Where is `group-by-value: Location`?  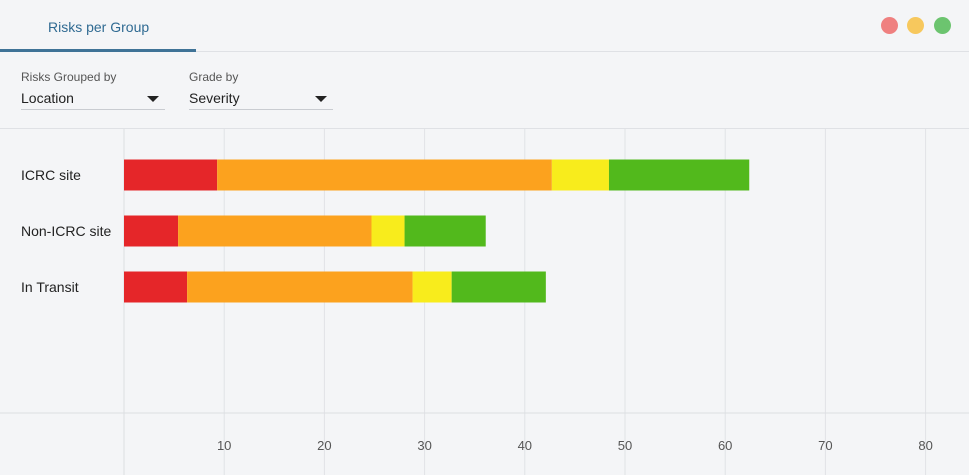 group-by-value: Location is located at coordinates (47, 98).